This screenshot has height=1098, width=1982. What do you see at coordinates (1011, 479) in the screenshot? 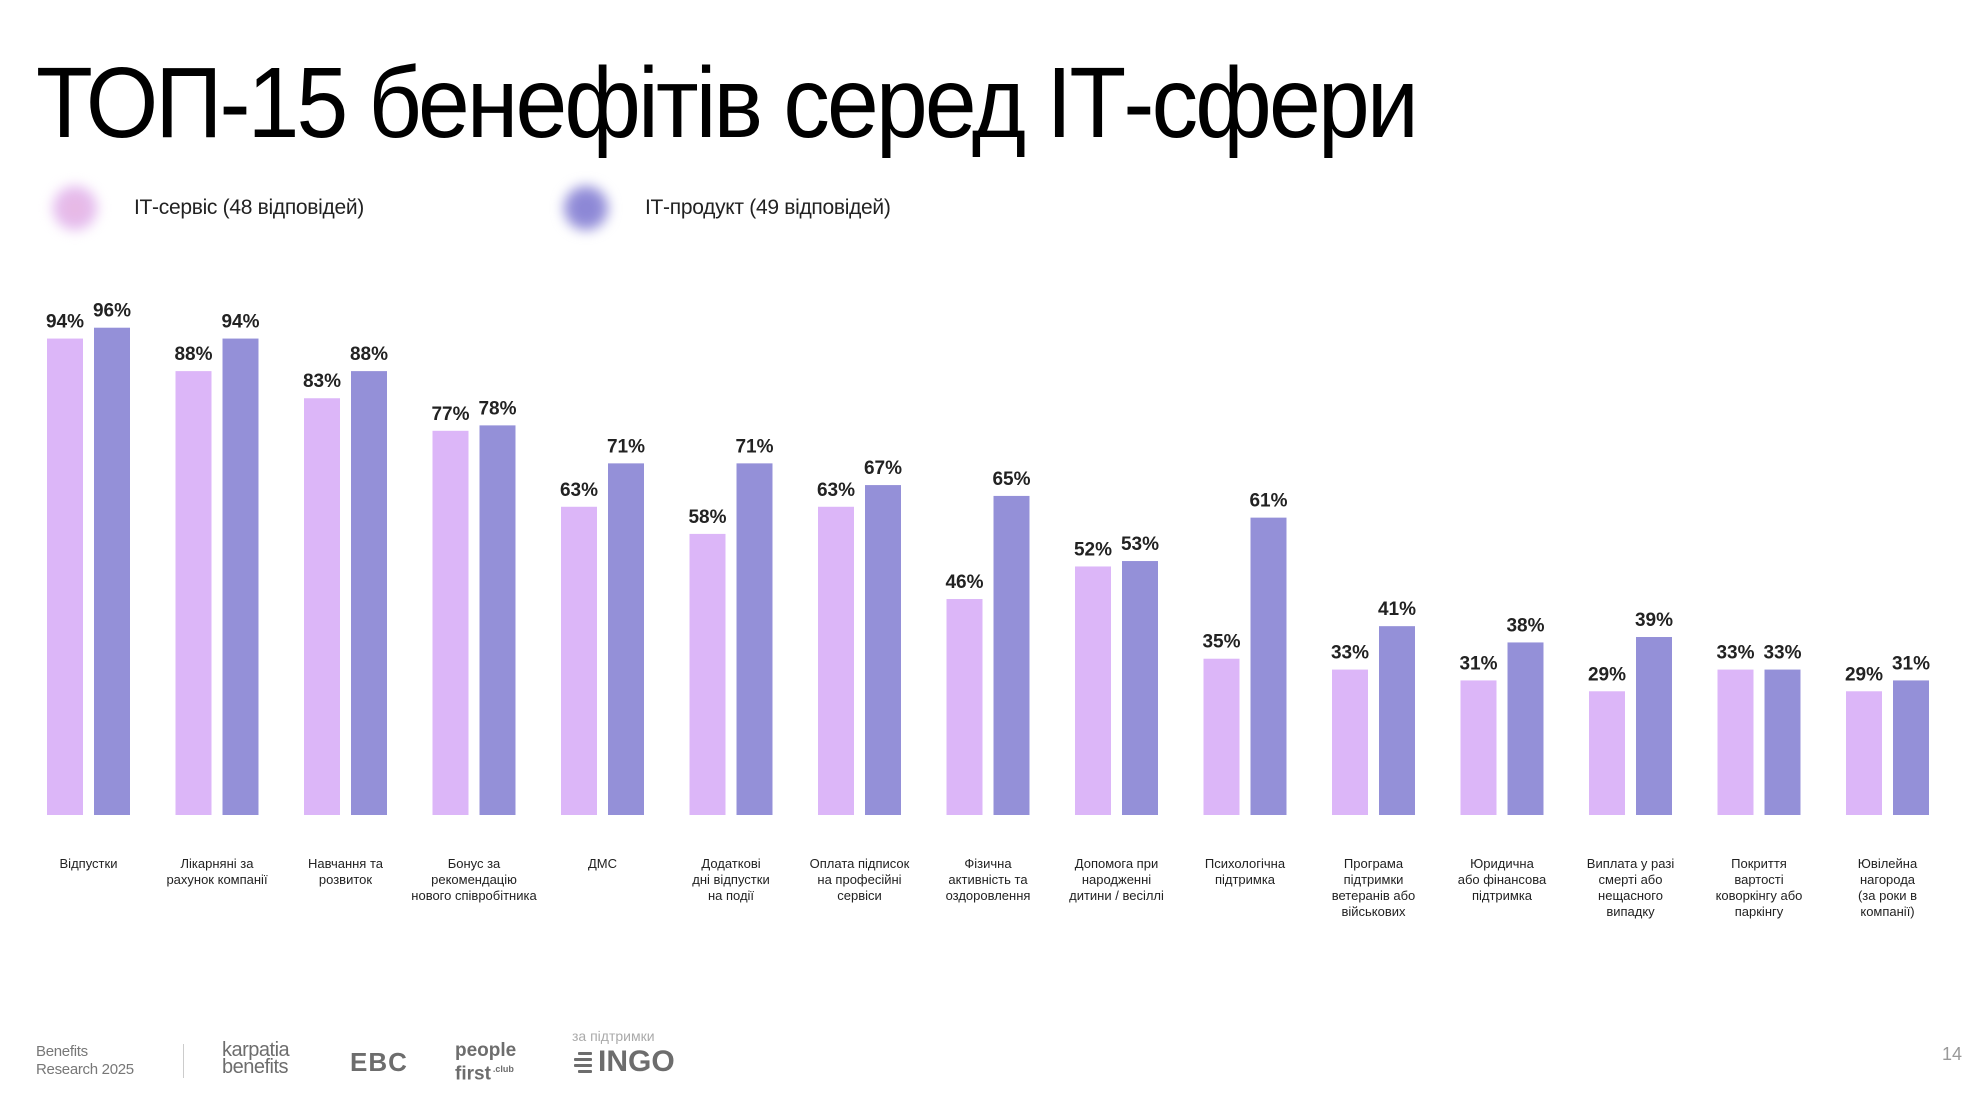
I see `data-label: 65%` at bounding box center [1011, 479].